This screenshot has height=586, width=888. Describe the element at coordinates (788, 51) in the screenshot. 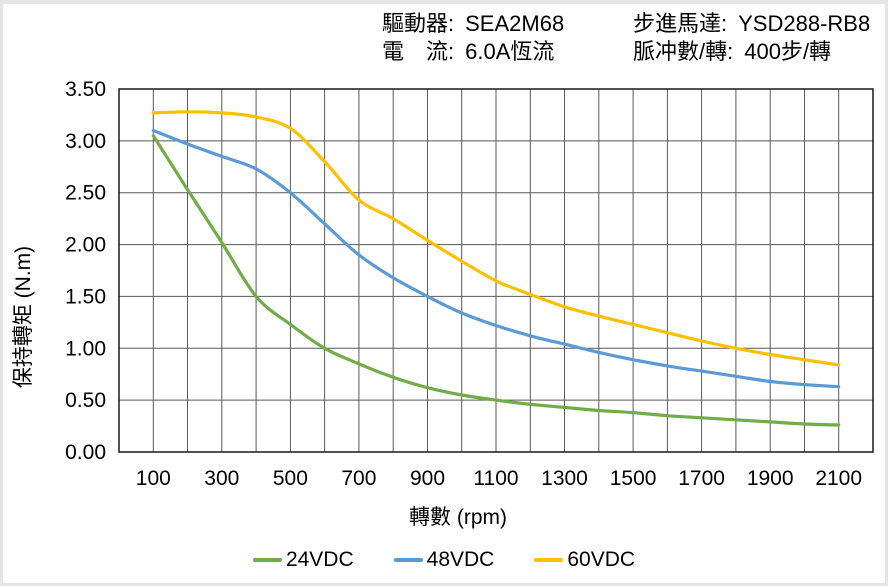

I see `pulses-value: 400步/轉` at that location.